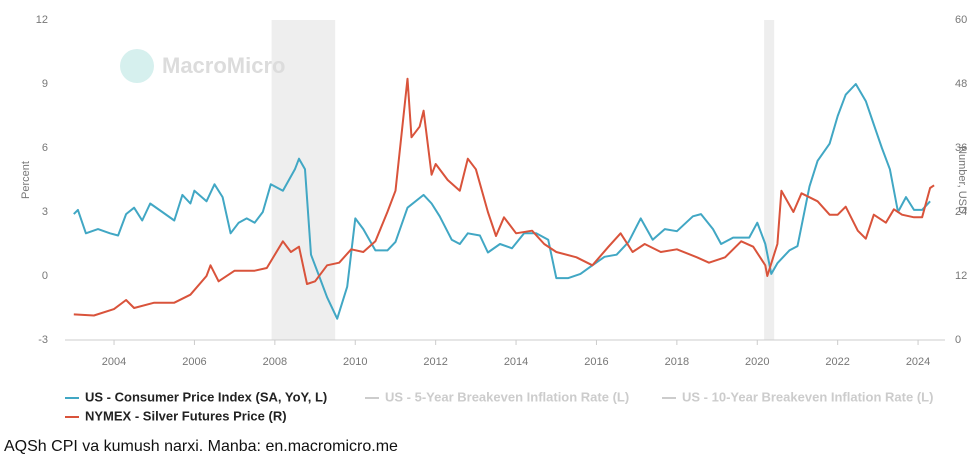  What do you see at coordinates (206, 396) in the screenshot?
I see `legend-label: US - Consumer Price Index (SA, YoY, L)` at bounding box center [206, 396].